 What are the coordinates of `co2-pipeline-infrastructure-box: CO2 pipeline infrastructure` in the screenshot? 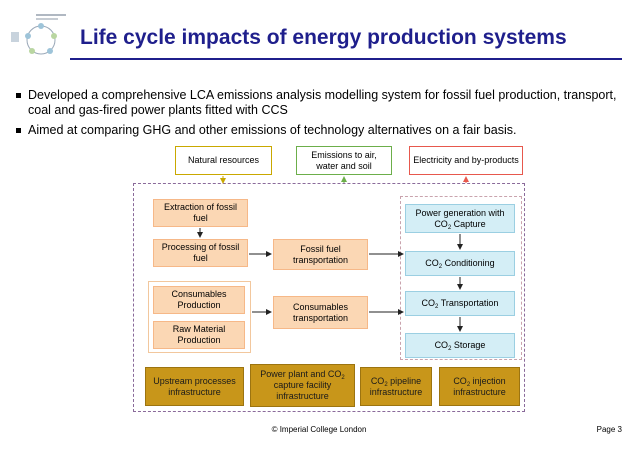 It's located at (396, 386).